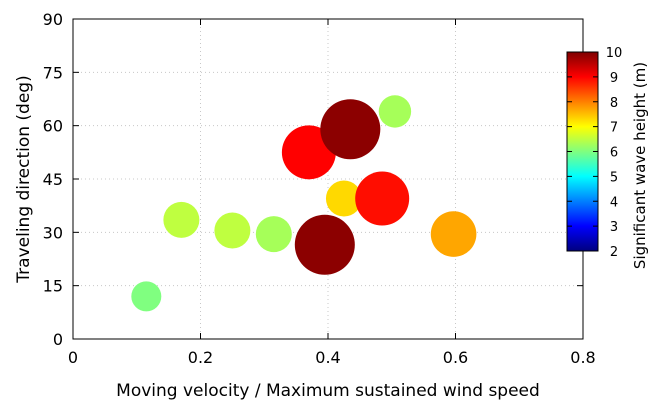  Describe the element at coordinates (53, 232) in the screenshot. I see `y-tick-label: 30` at that location.